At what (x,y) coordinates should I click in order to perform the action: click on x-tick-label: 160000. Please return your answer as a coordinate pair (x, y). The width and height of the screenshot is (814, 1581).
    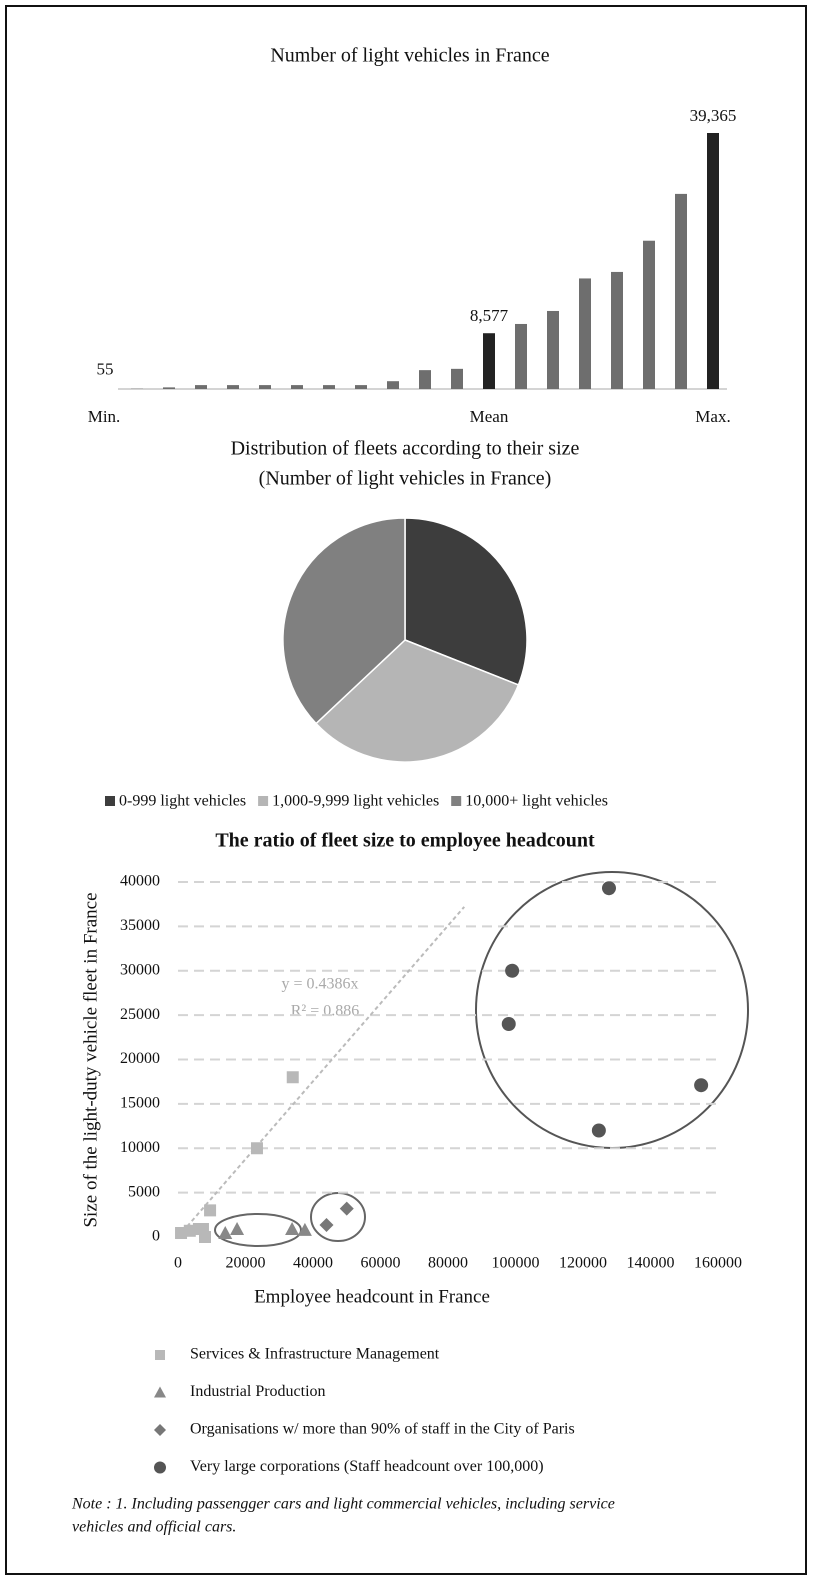
    Looking at the image, I should click on (718, 1263).